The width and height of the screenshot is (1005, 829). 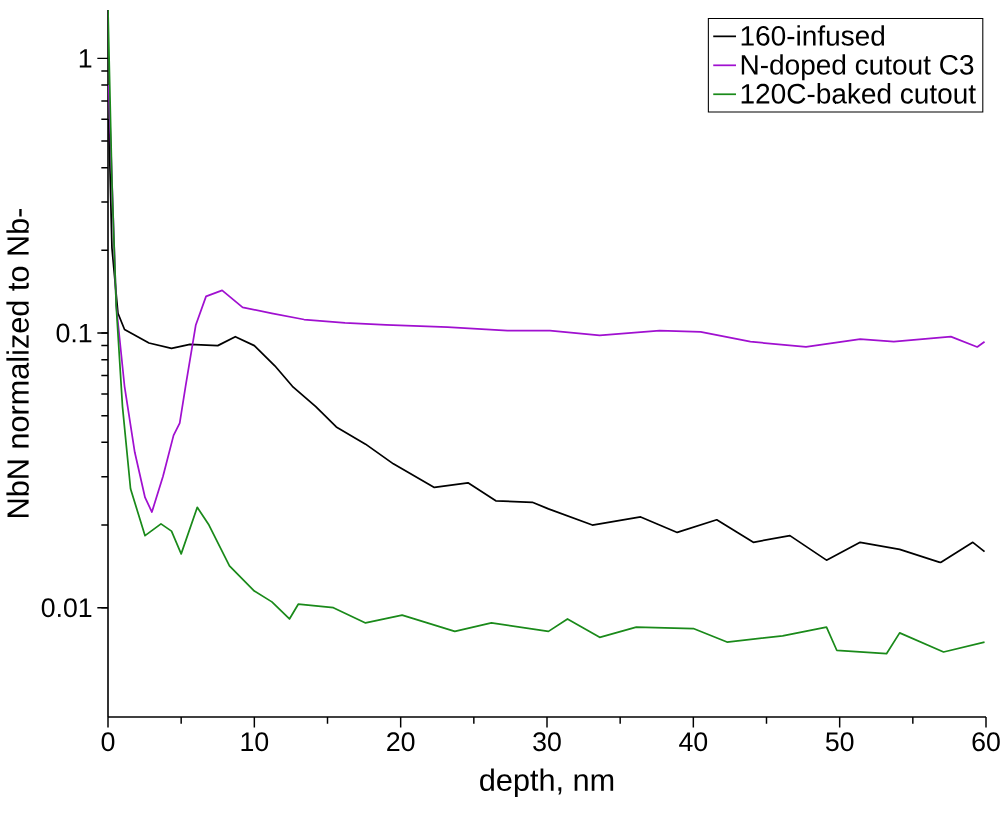 I want to click on x-tick-label: 30, so click(x=547, y=742).